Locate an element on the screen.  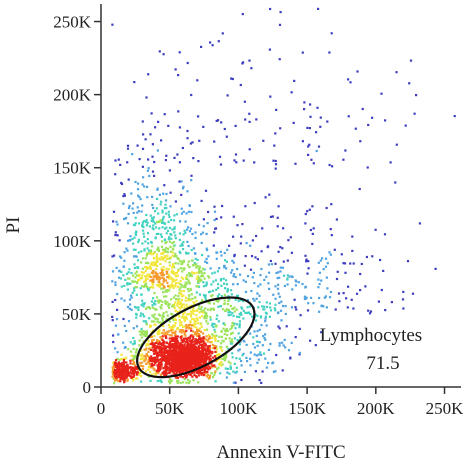
lymphocytes-gate-ellipse is located at coordinates (195, 337).